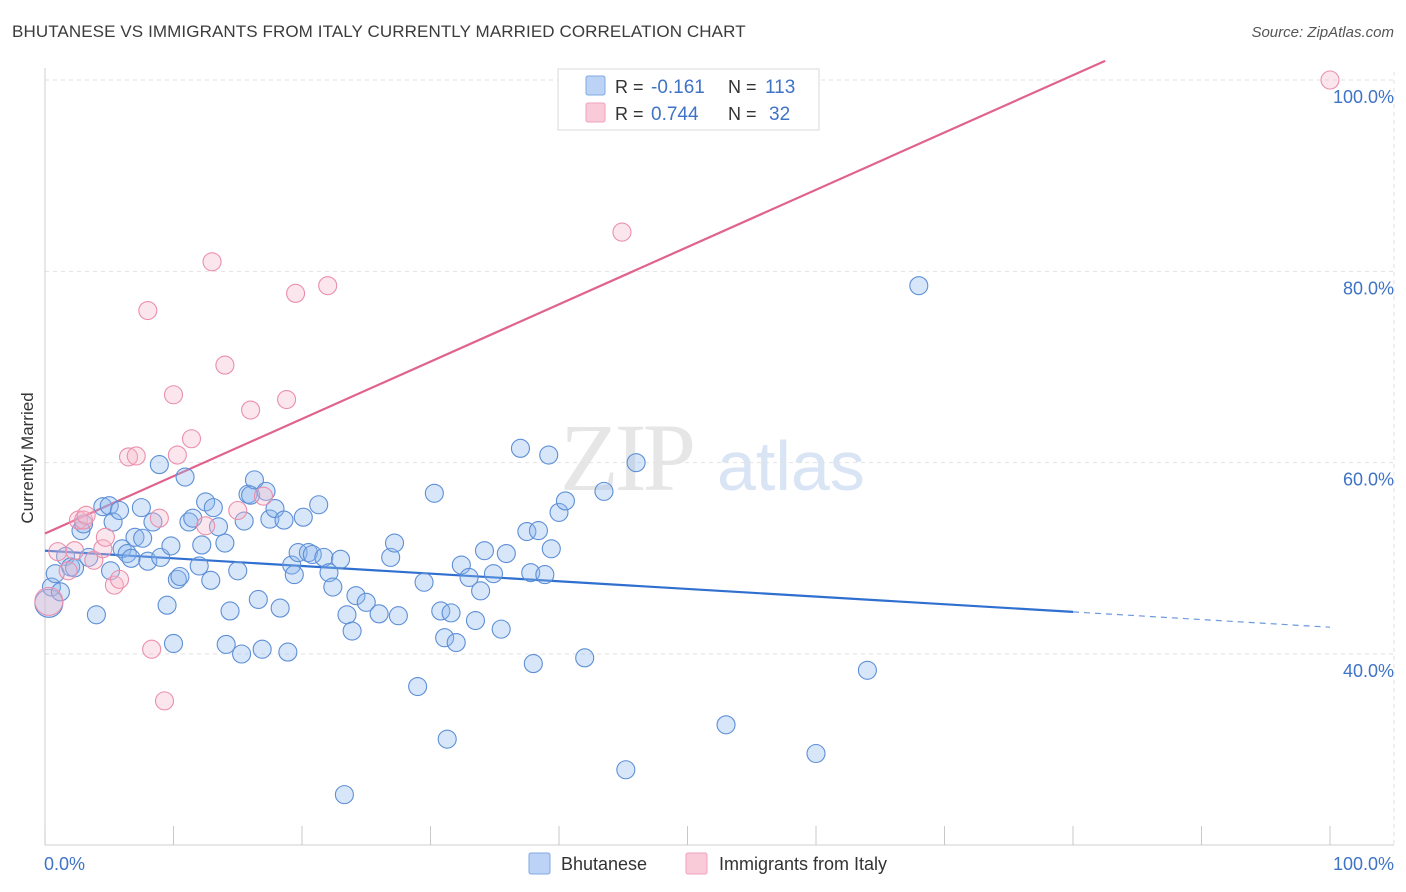 The width and height of the screenshot is (1406, 892). I want to click on stats-r-value-1: -0.161, so click(678, 87).